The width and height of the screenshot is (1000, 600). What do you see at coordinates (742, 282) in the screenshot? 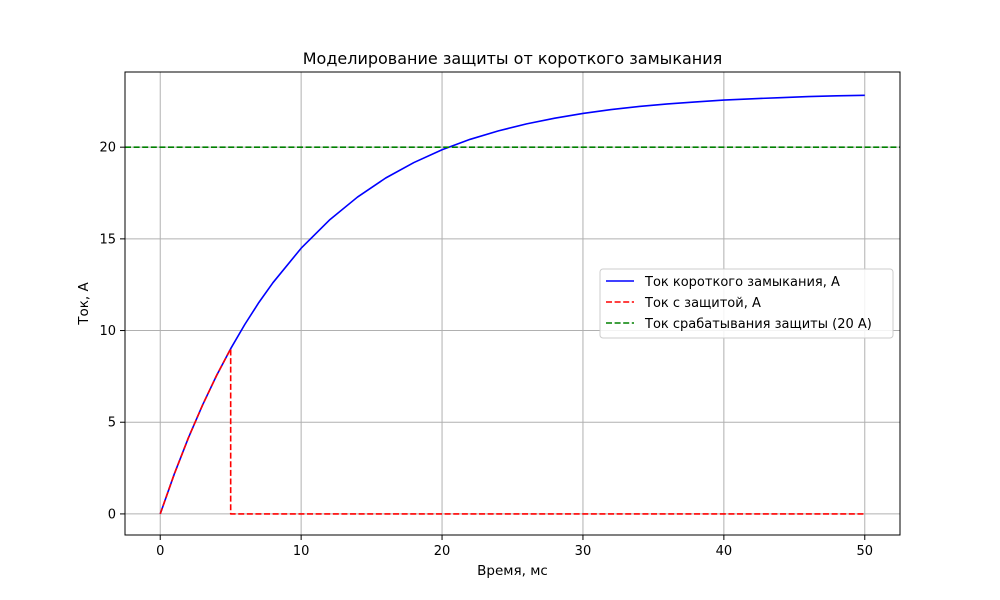
I see `legend-label-short-circuit: Ток короткого замыкания, А` at bounding box center [742, 282].